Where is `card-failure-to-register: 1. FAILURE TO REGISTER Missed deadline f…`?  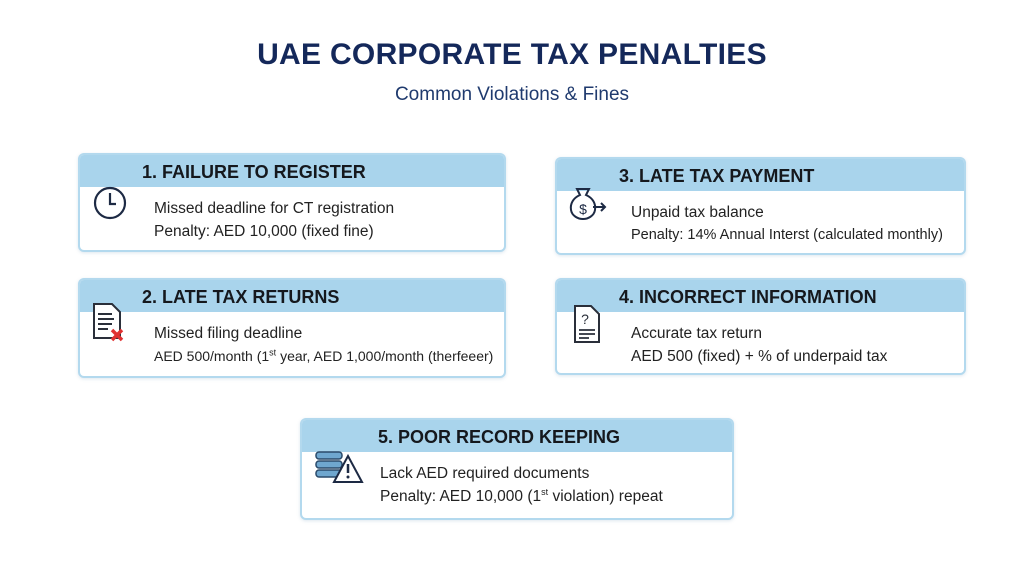
card-failure-to-register: 1. FAILURE TO REGISTER Missed deadline f… is located at coordinates (292, 202).